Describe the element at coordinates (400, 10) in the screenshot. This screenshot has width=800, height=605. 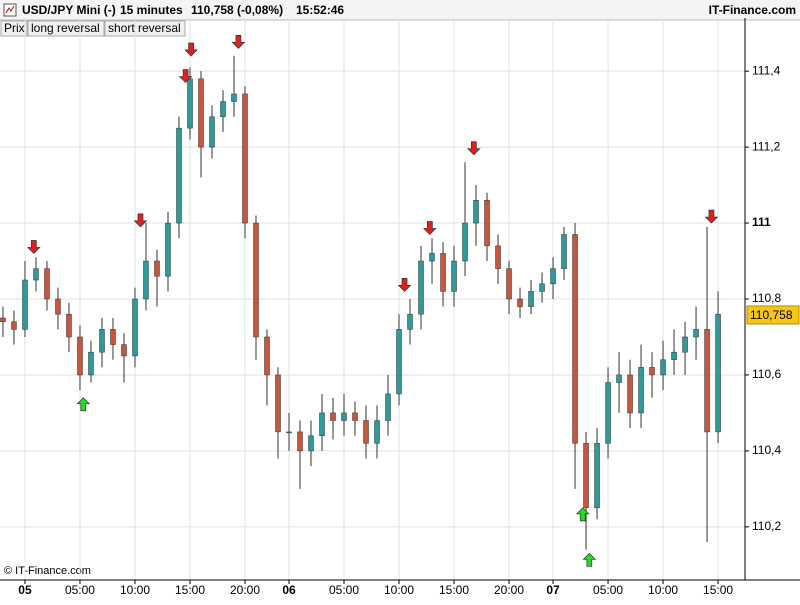
I see `header-bar` at that location.